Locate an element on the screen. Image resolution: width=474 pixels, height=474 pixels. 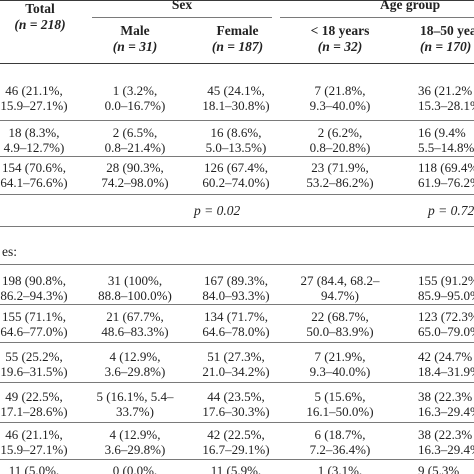
cell-under-18: 23 (71.9%, 53.2–86.2%) is located at coordinates (340, 175).